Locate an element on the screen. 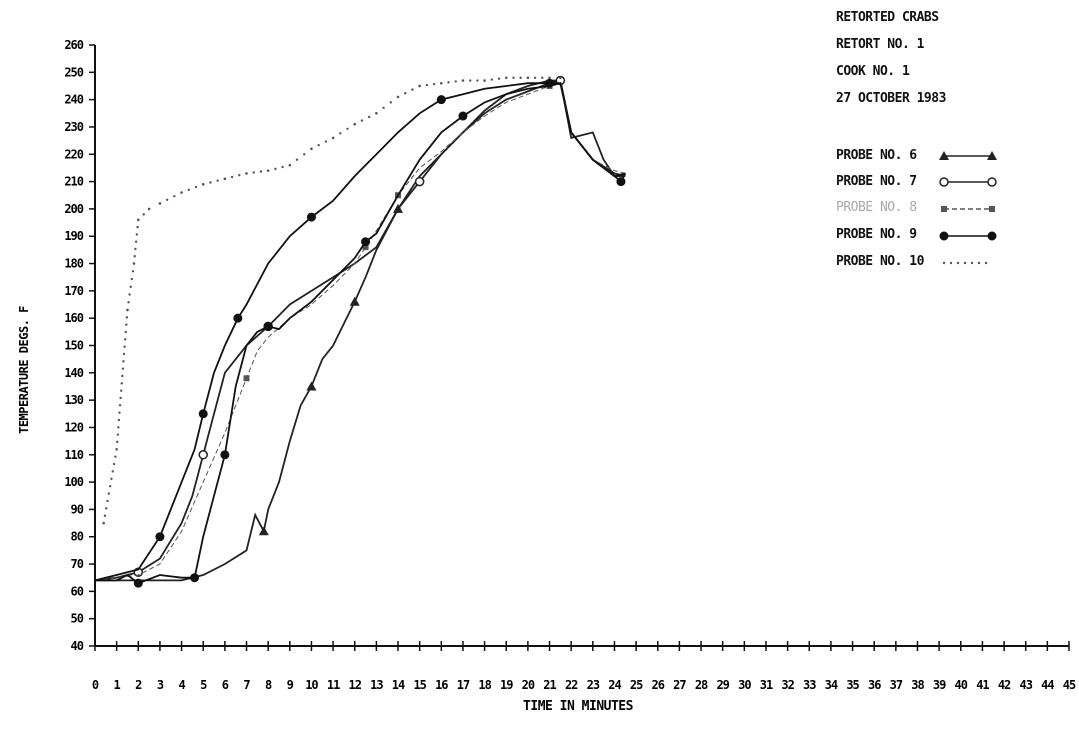 The width and height of the screenshot is (1079, 745). x-tick-label: 43 is located at coordinates (1025, 685).